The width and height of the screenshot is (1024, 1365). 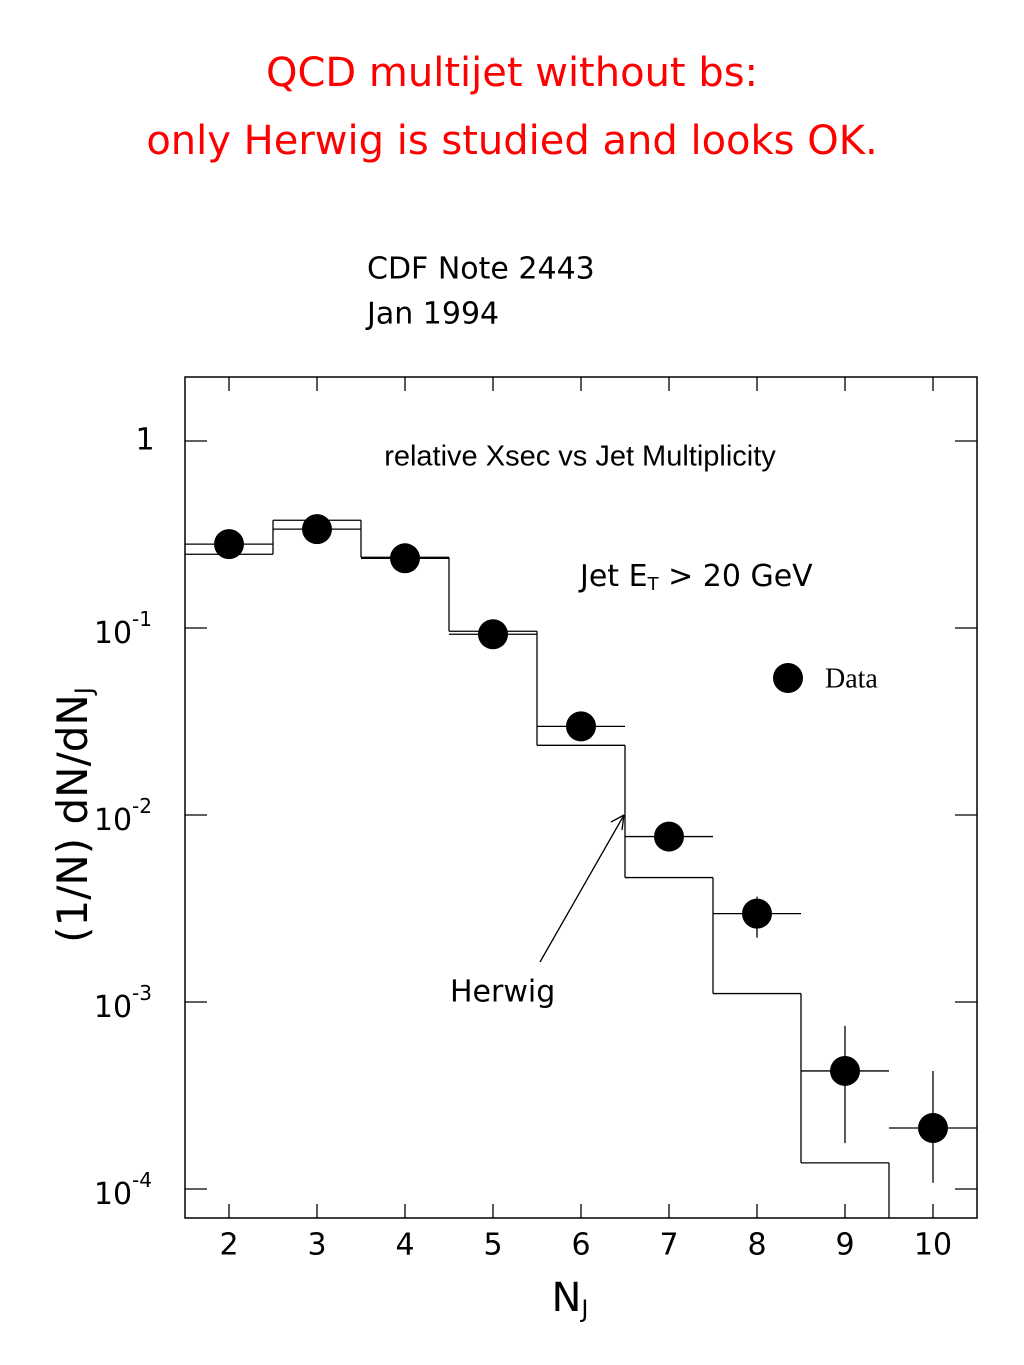 What do you see at coordinates (613, 576) in the screenshot?
I see `annotation-text: Jet E` at bounding box center [613, 576].